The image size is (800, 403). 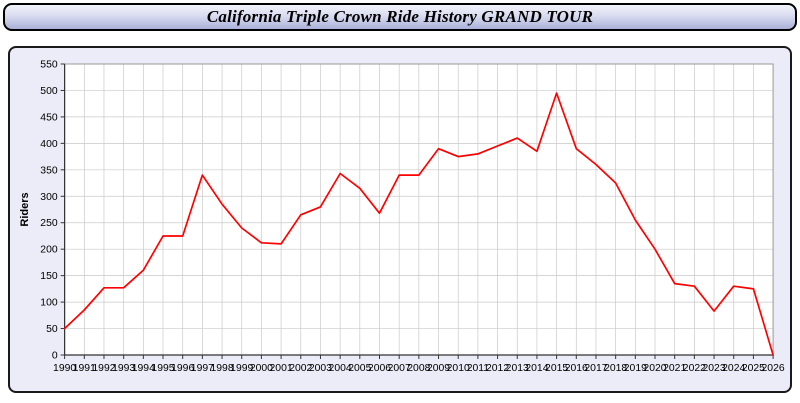 I want to click on x-tick-label: 2007, so click(x=399, y=368).